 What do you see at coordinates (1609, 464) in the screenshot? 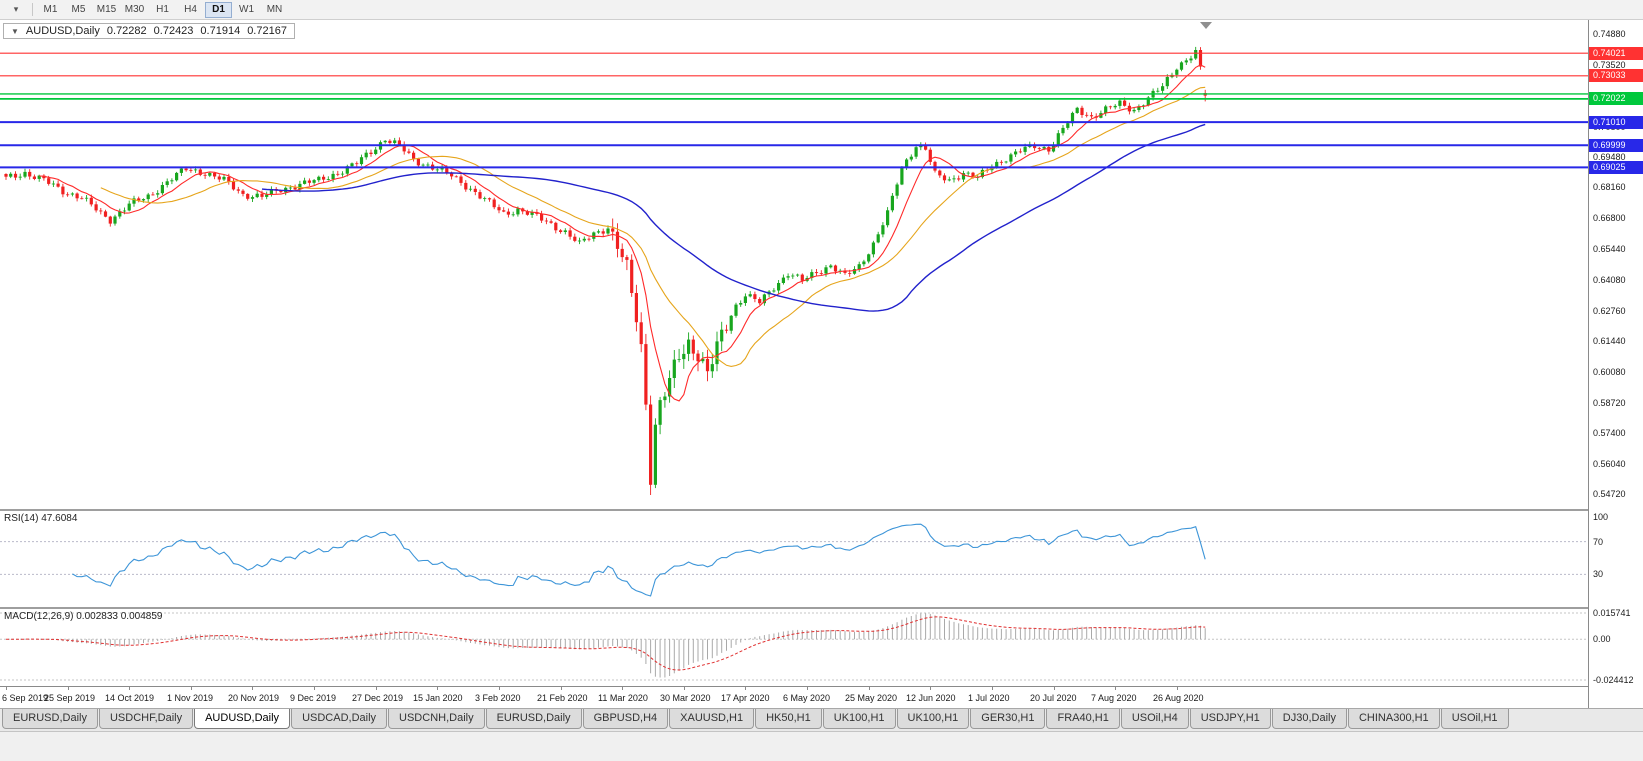
I see `price-axis-tick: 0.56040` at bounding box center [1609, 464].